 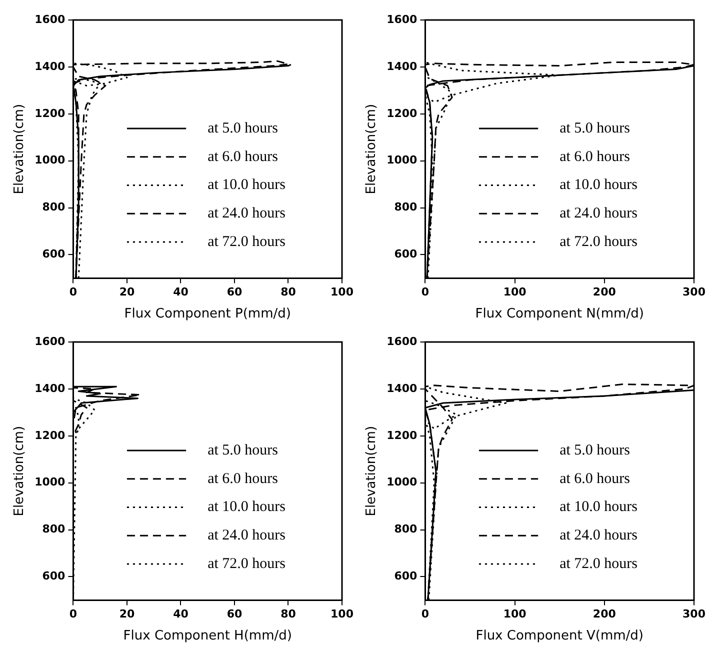 What do you see at coordinates (560, 636) in the screenshot?
I see `x-axis-title: Flux Component V(mm/d)` at bounding box center [560, 636].